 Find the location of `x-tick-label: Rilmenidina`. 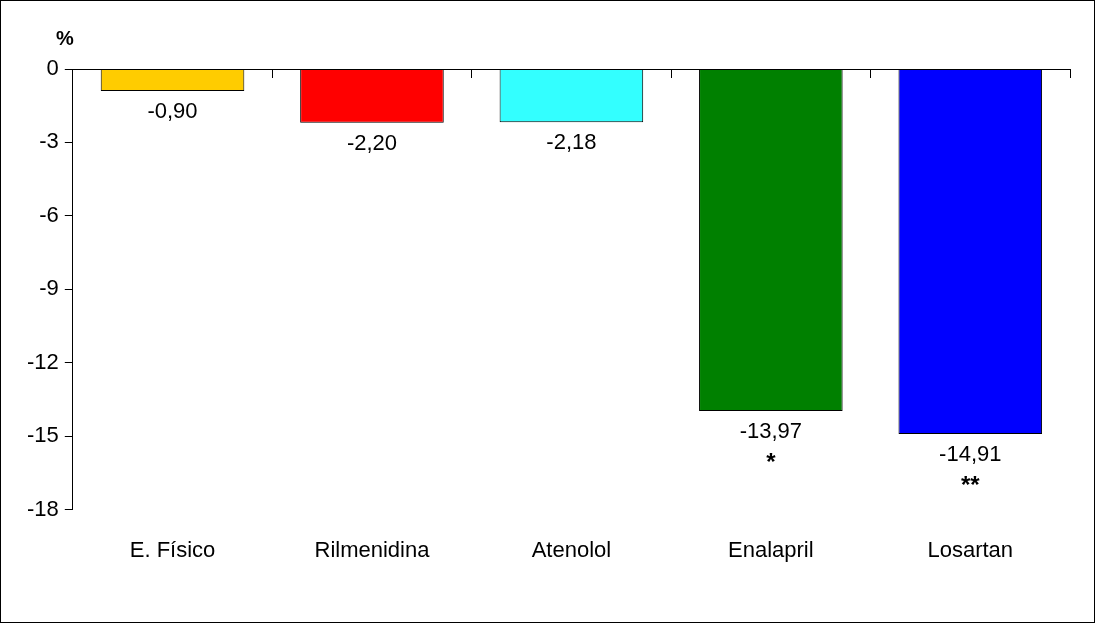

x-tick-label: Rilmenidina is located at coordinates (372, 549).